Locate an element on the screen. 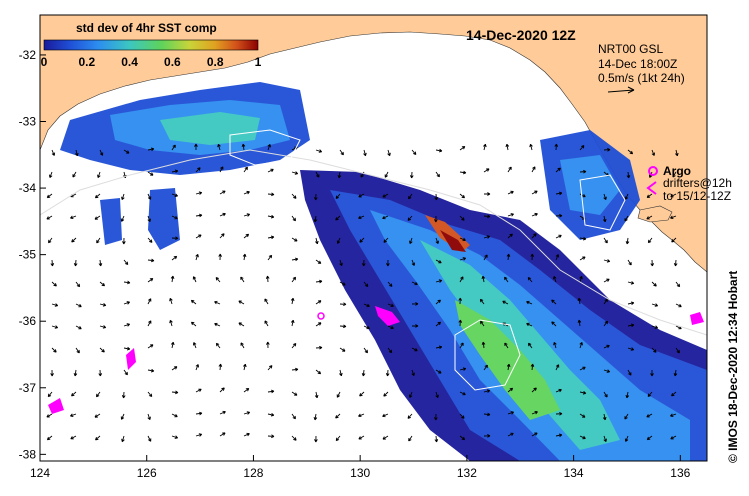  y-tick-label: -35 is located at coordinates (28, 255).